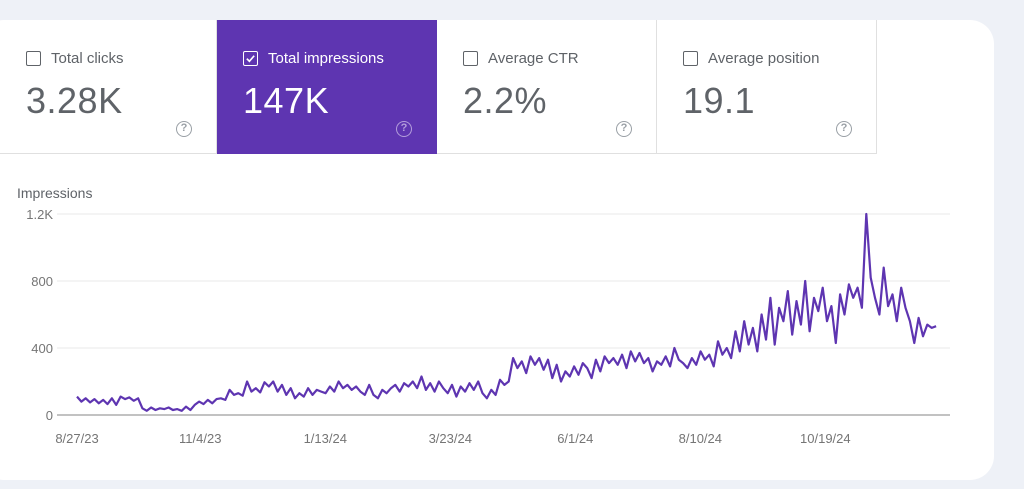 Image resolution: width=1024 pixels, height=489 pixels. I want to click on x-tick-label: 11/4/23, so click(200, 438).